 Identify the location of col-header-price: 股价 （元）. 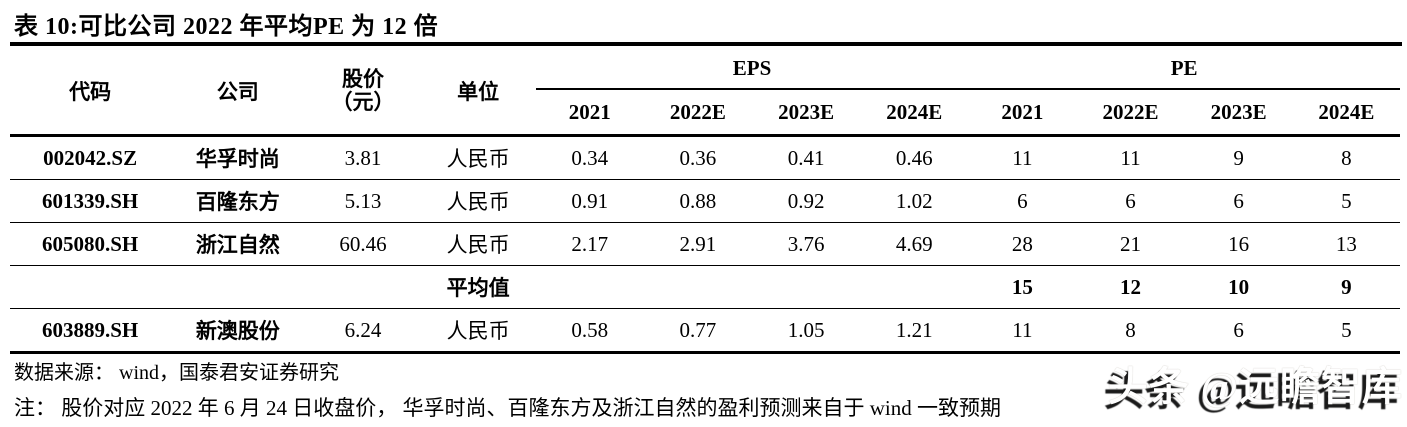
(363, 92).